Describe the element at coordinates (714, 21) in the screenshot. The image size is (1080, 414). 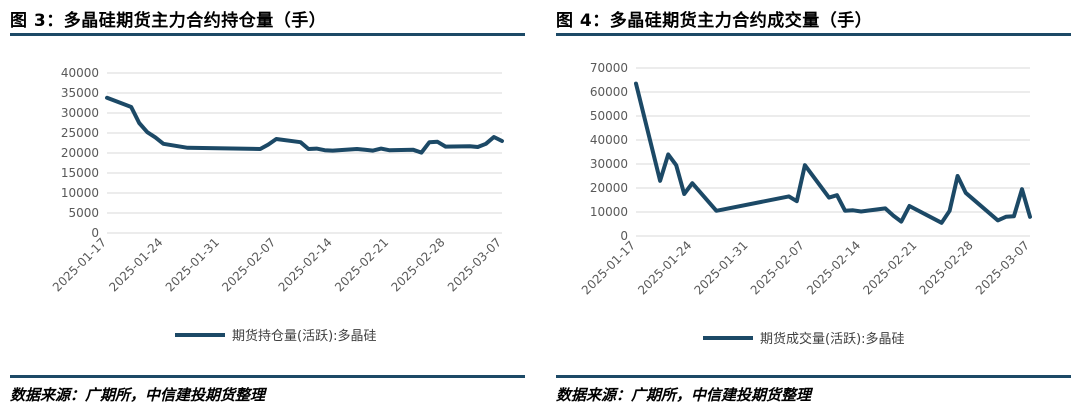
I see `figure-title: 图 4：多晶硅期货主力合约成交量（手）` at that location.